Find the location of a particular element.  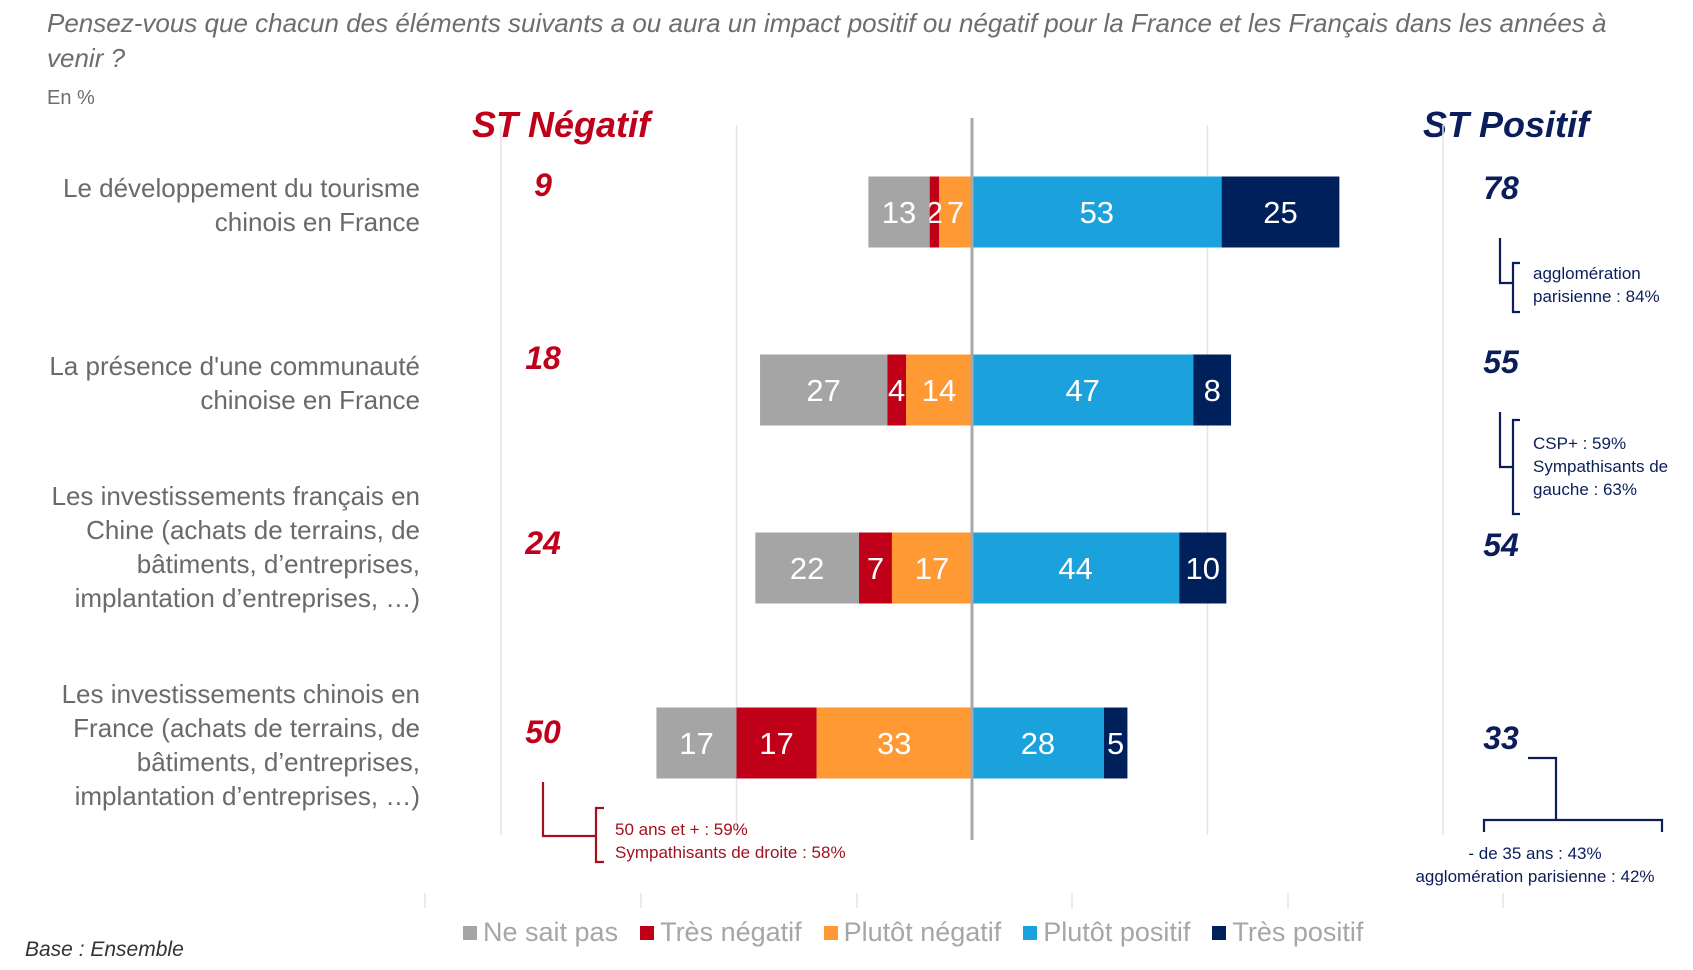

bar-value-label: 8 is located at coordinates (1212, 390).